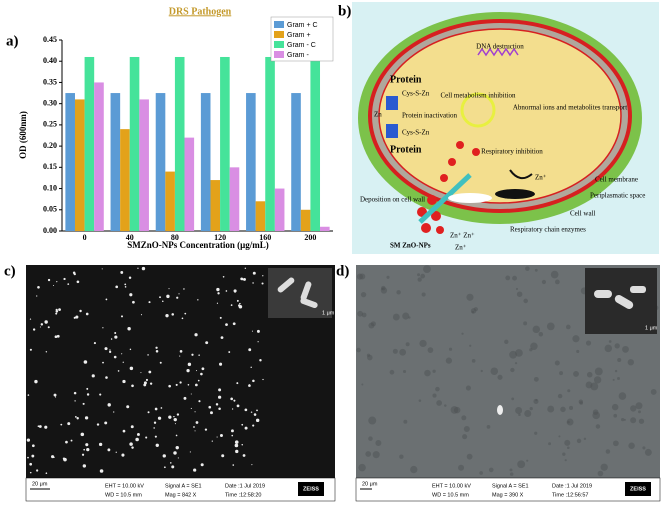  I want to click on chart-title: DRS Pathogen, so click(200, 11).